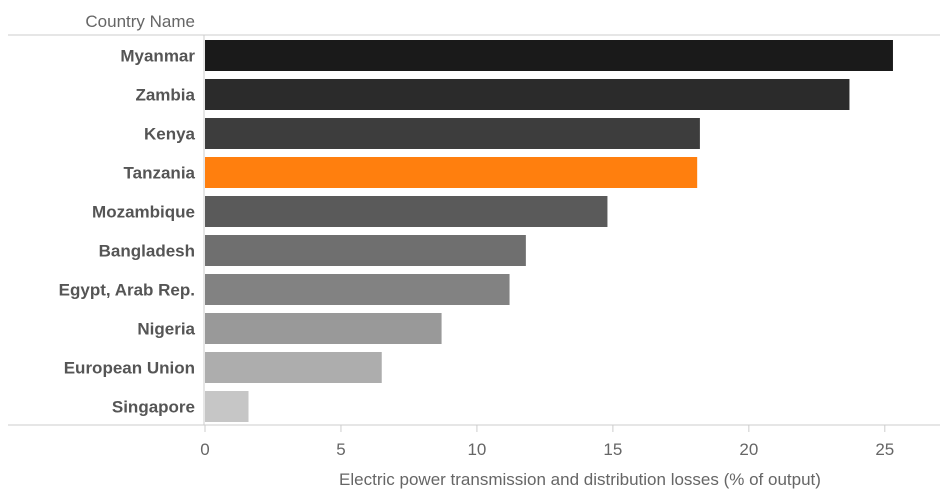 This screenshot has height=497, width=940. What do you see at coordinates (153, 407) in the screenshot?
I see `category-label-singapore: Singapore` at bounding box center [153, 407].